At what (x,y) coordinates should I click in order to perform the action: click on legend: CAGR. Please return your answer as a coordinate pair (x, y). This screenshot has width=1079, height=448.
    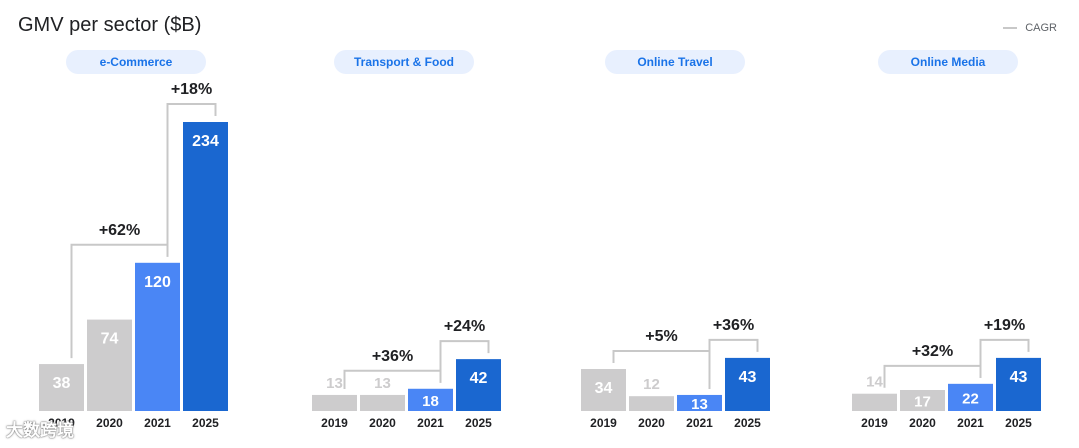
    Looking at the image, I should click on (1030, 28).